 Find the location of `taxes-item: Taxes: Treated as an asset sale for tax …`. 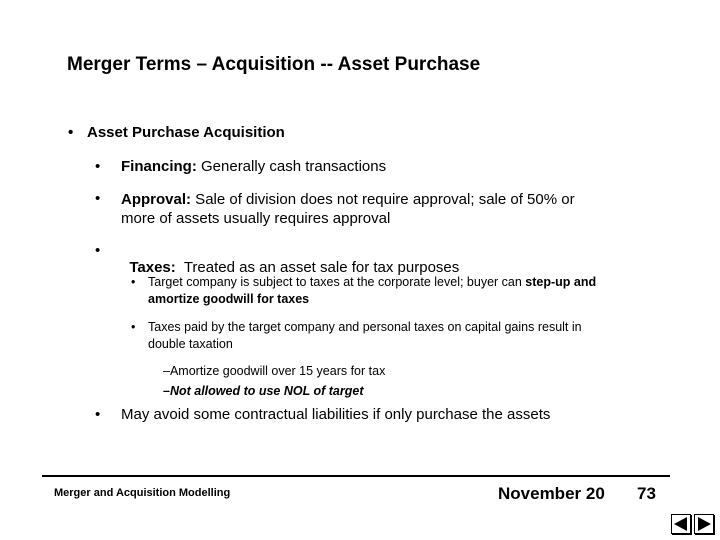

taxes-item: Taxes: Treated as an asset sale for tax … is located at coordinates (290, 259).